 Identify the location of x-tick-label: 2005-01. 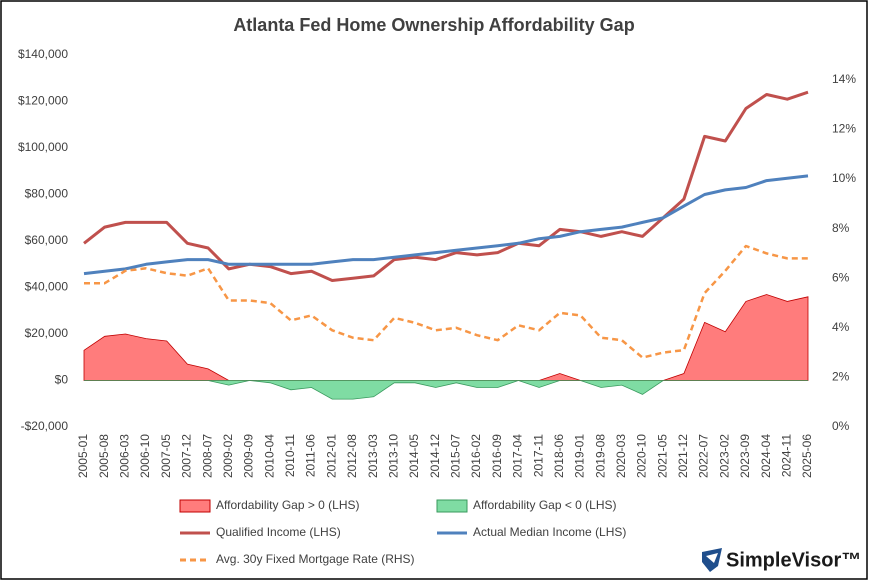
(83, 456).